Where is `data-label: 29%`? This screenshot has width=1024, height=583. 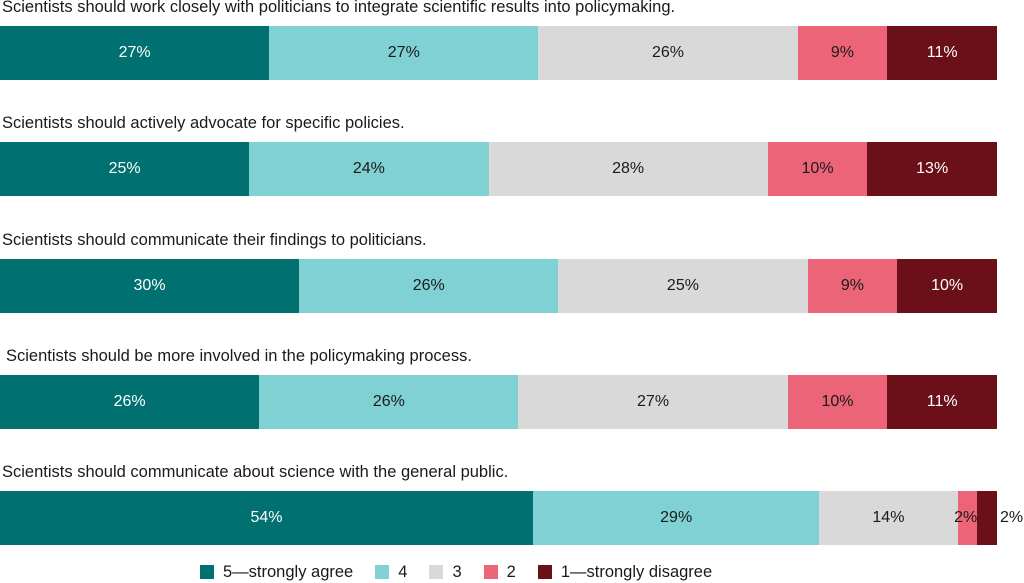
data-label: 29% is located at coordinates (676, 517).